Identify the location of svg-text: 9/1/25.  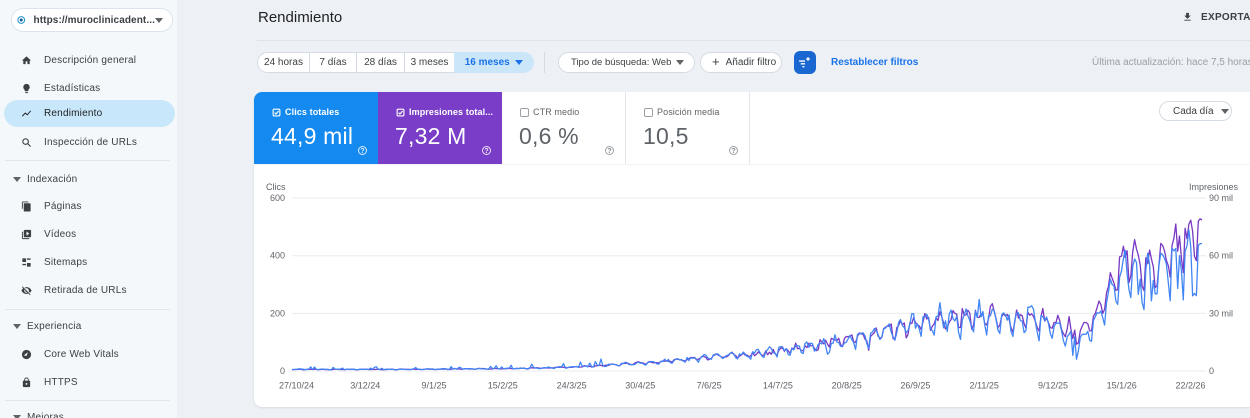
(433, 386).